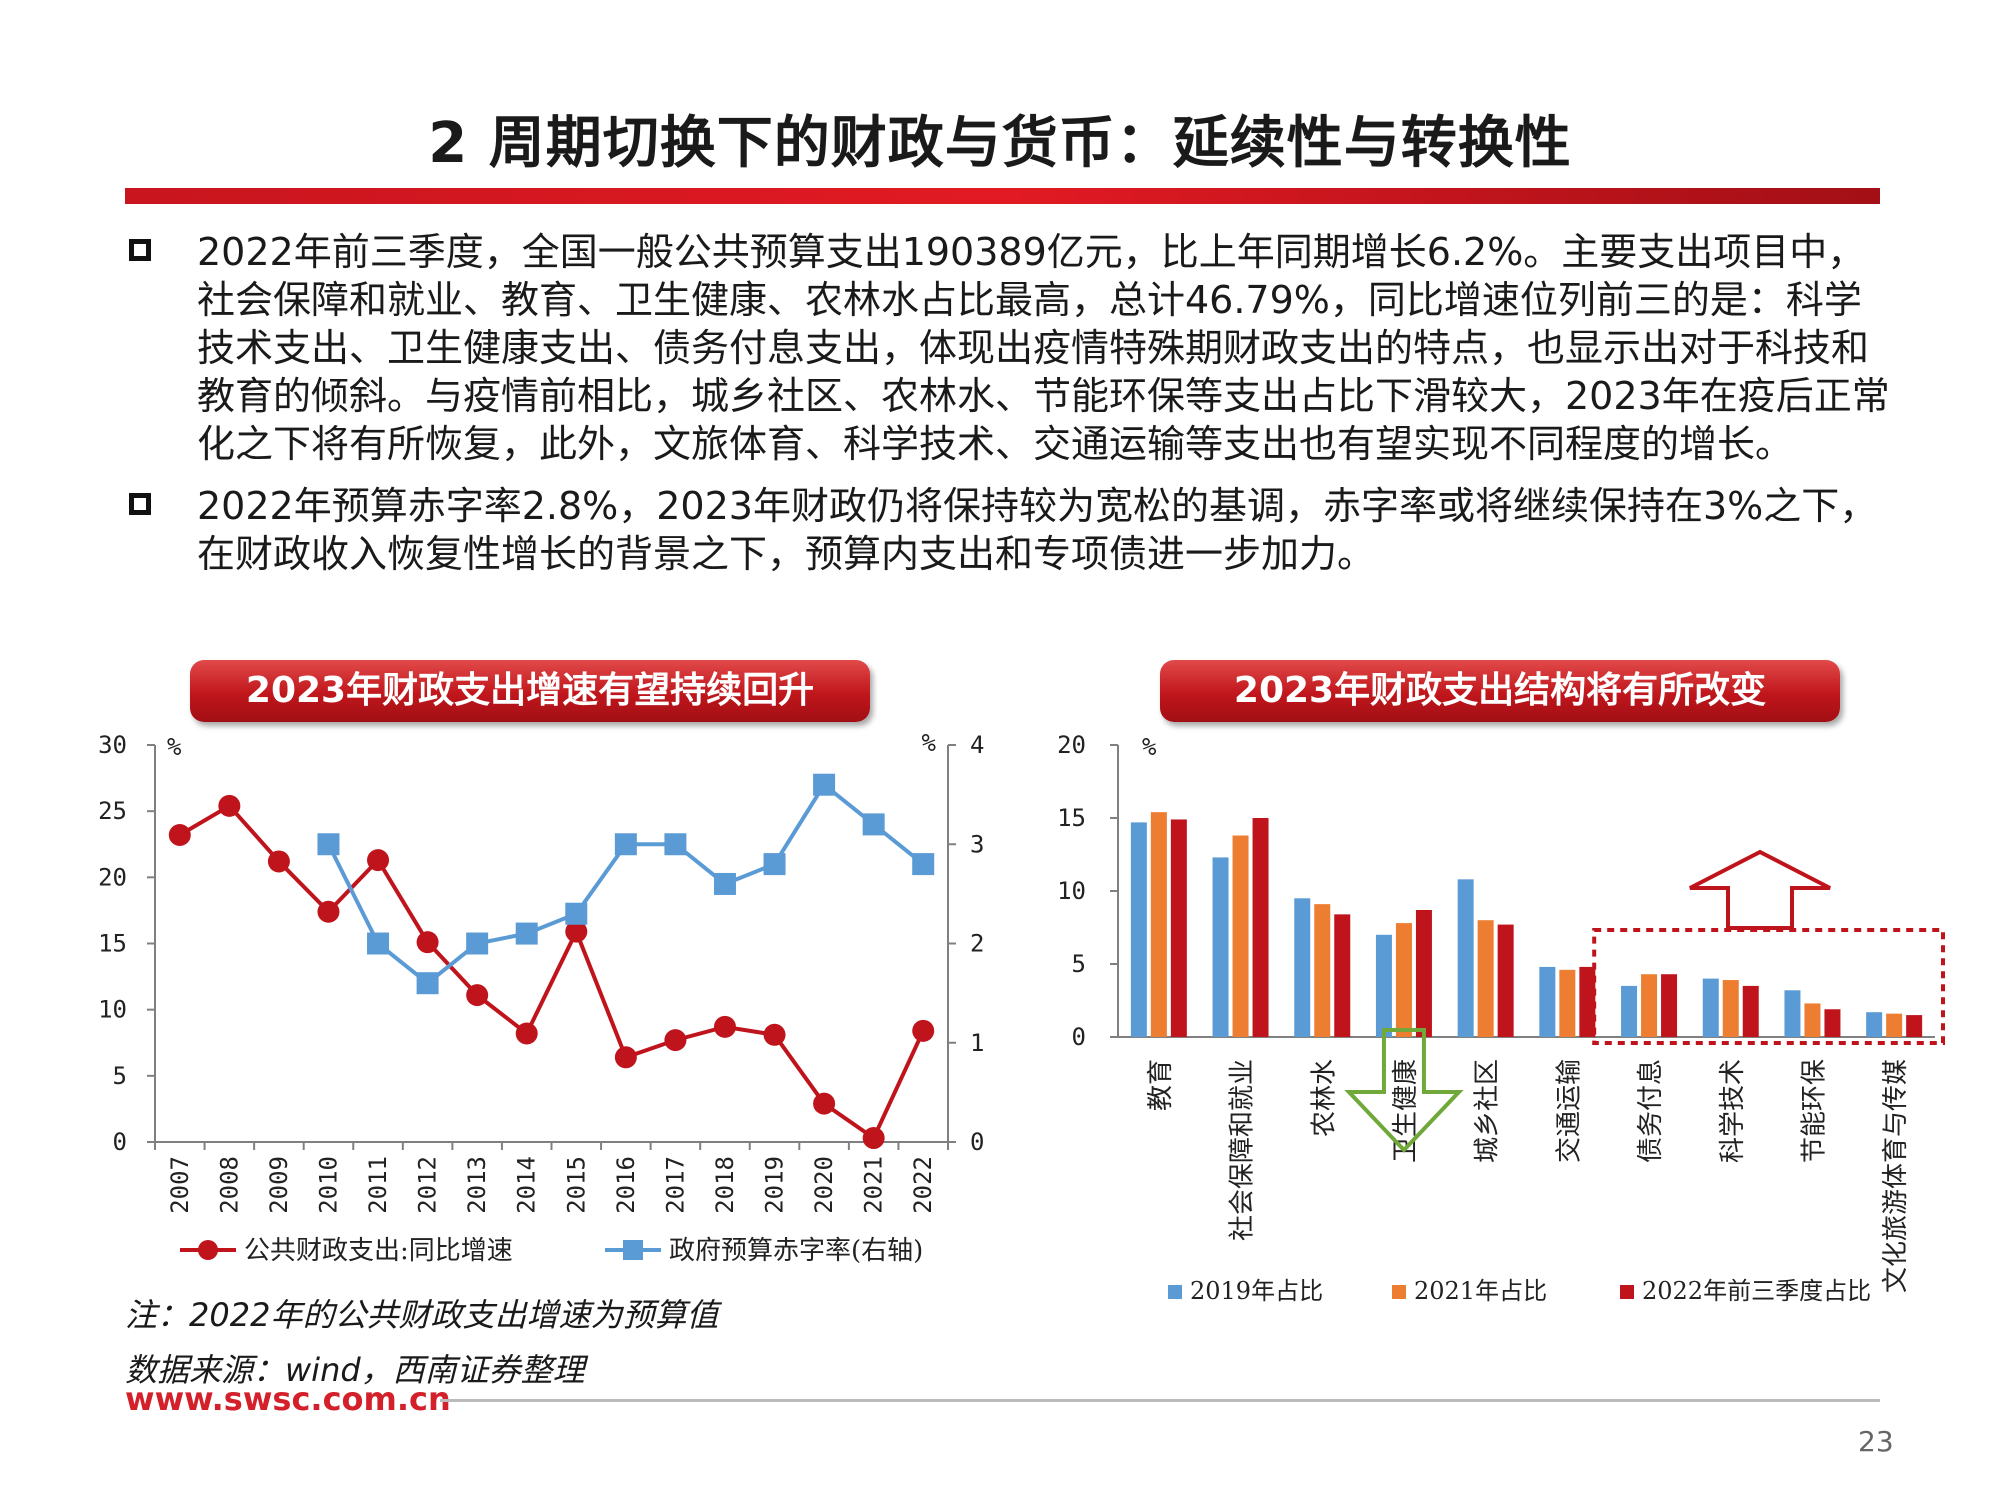 This screenshot has width=2000, height=1500. Describe the element at coordinates (1161, 1085) in the screenshot. I see `x-tick-label: 教育` at that location.